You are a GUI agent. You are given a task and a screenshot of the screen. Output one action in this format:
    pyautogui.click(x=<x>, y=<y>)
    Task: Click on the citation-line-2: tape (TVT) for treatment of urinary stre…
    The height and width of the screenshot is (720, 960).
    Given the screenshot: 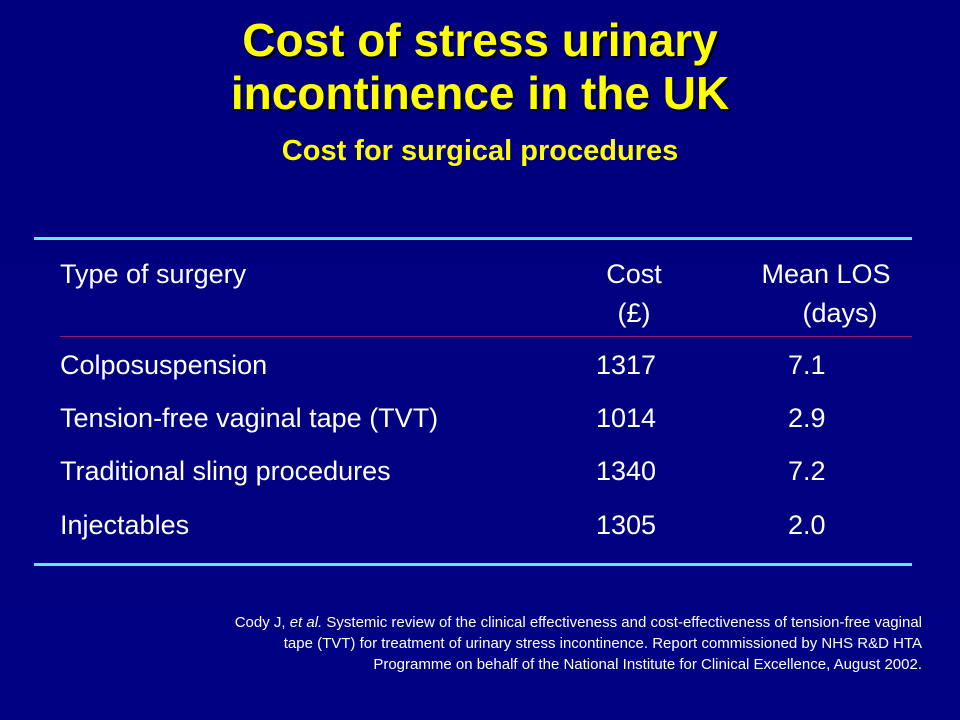 What is the action you would take?
    pyautogui.click(x=602, y=643)
    